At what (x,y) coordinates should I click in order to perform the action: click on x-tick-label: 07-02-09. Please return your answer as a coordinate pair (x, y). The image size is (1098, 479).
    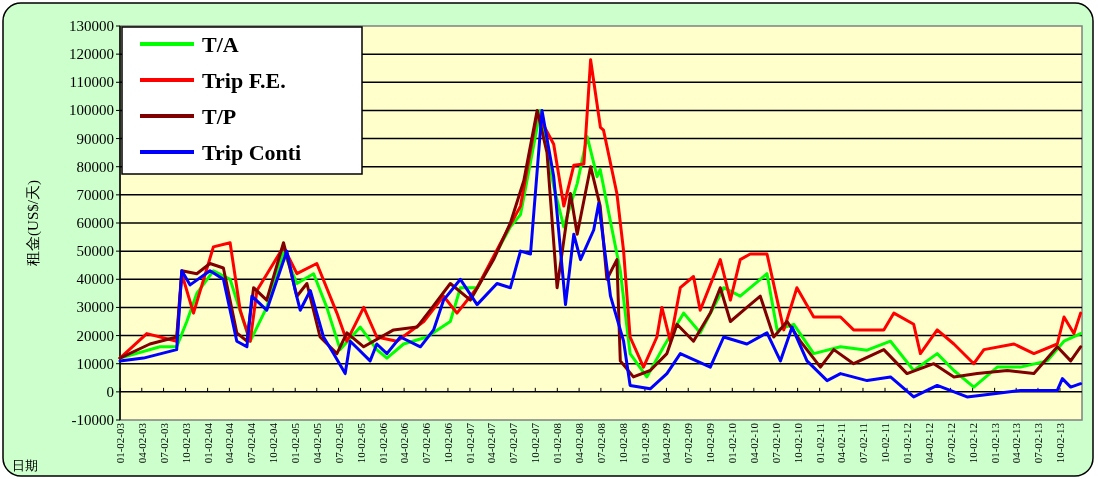
    Looking at the image, I should click on (688, 443).